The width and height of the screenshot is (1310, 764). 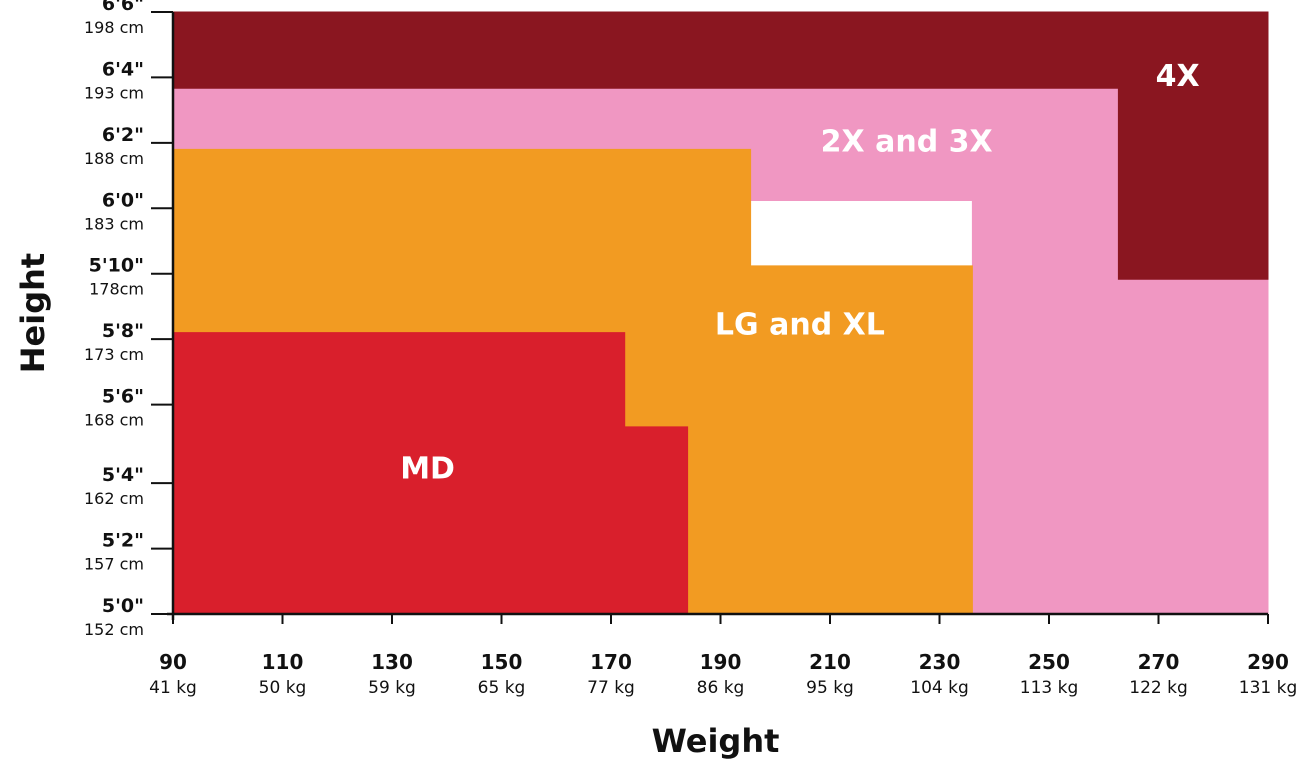 I want to click on x-tick-label: 130, so click(x=392, y=662).